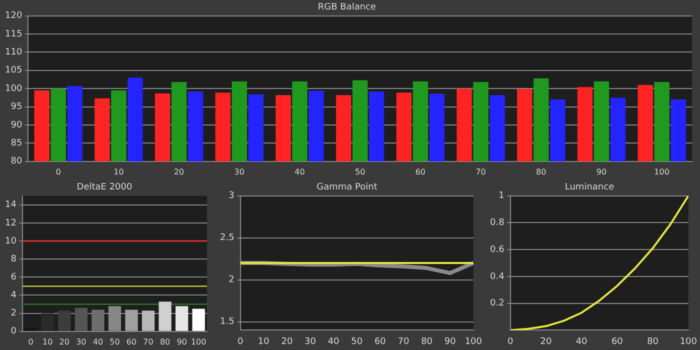 The width and height of the screenshot is (700, 350). I want to click on y-tick-label: 12, so click(10, 223).